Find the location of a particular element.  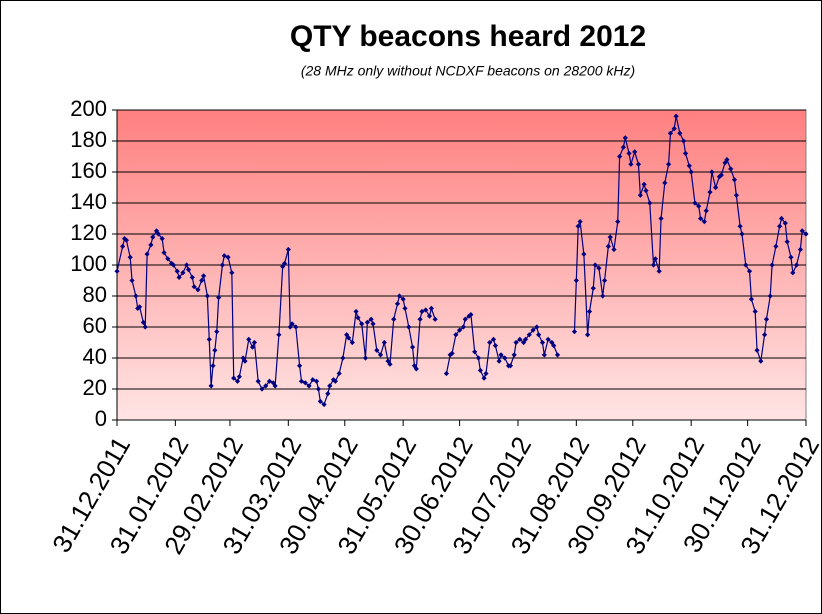

y-tick-label: 80 is located at coordinates (95, 294).